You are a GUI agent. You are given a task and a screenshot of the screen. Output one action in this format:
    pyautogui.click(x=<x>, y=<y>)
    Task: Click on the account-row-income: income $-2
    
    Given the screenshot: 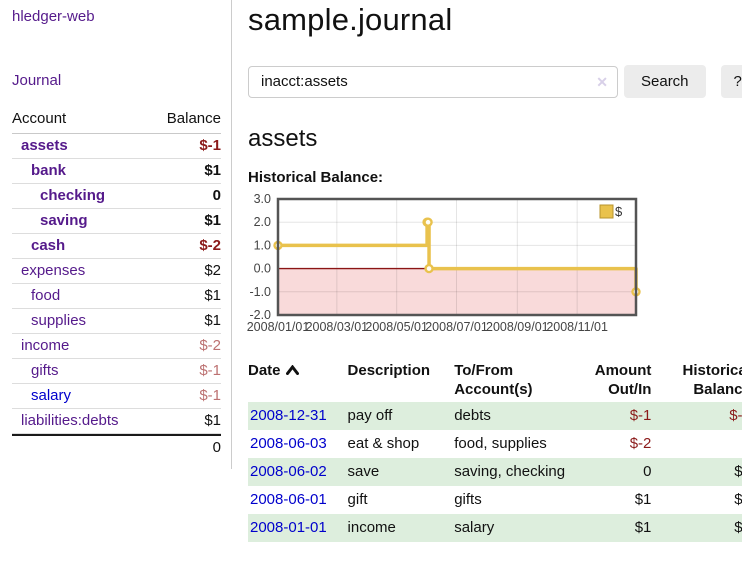 What is the action you would take?
    pyautogui.click(x=116, y=346)
    